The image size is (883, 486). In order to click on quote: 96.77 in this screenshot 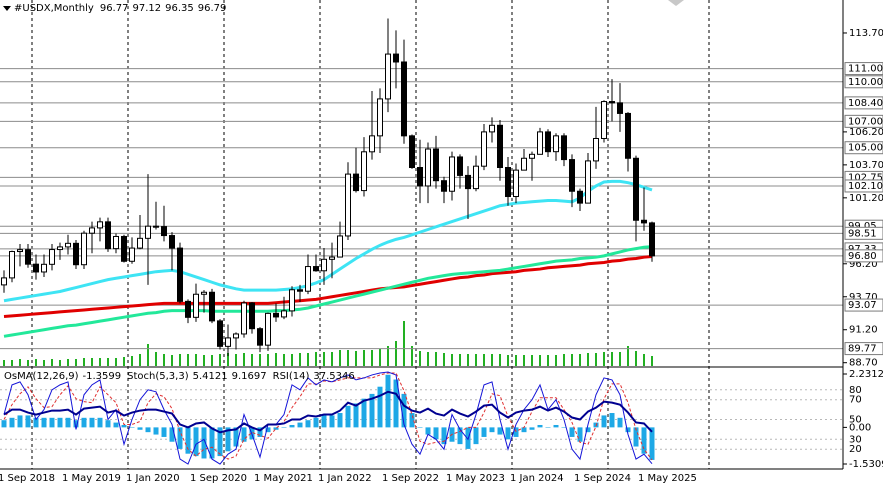, I will do `click(114, 8)`.